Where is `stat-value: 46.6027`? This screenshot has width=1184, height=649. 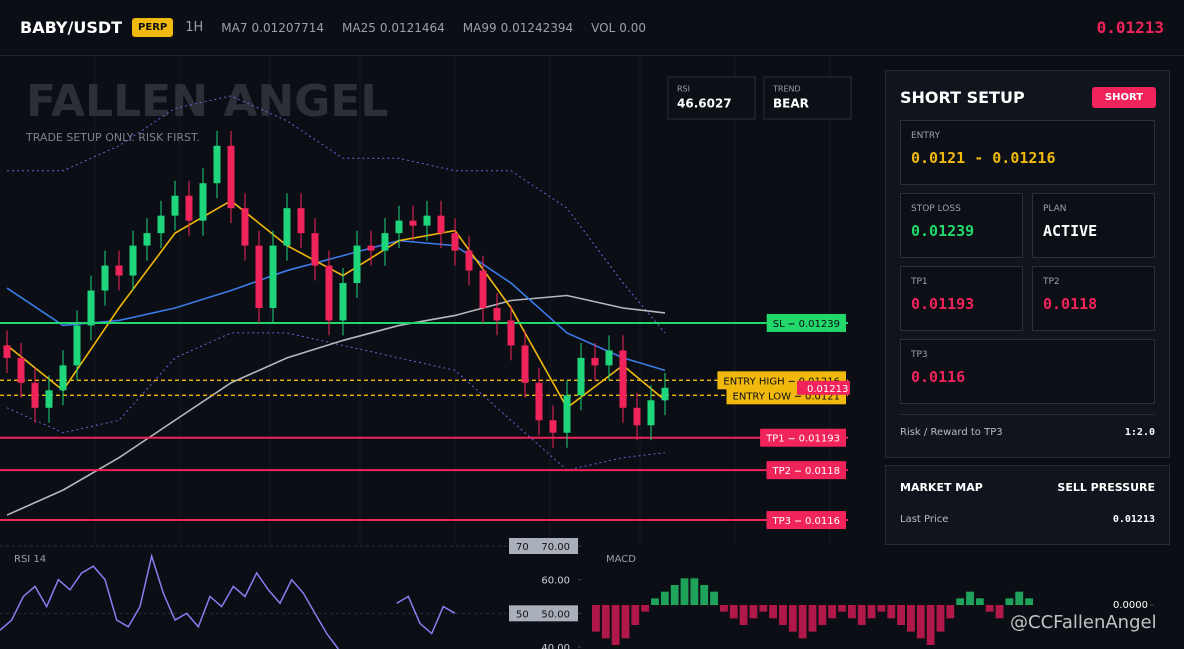
stat-value: 46.6027 is located at coordinates (704, 104).